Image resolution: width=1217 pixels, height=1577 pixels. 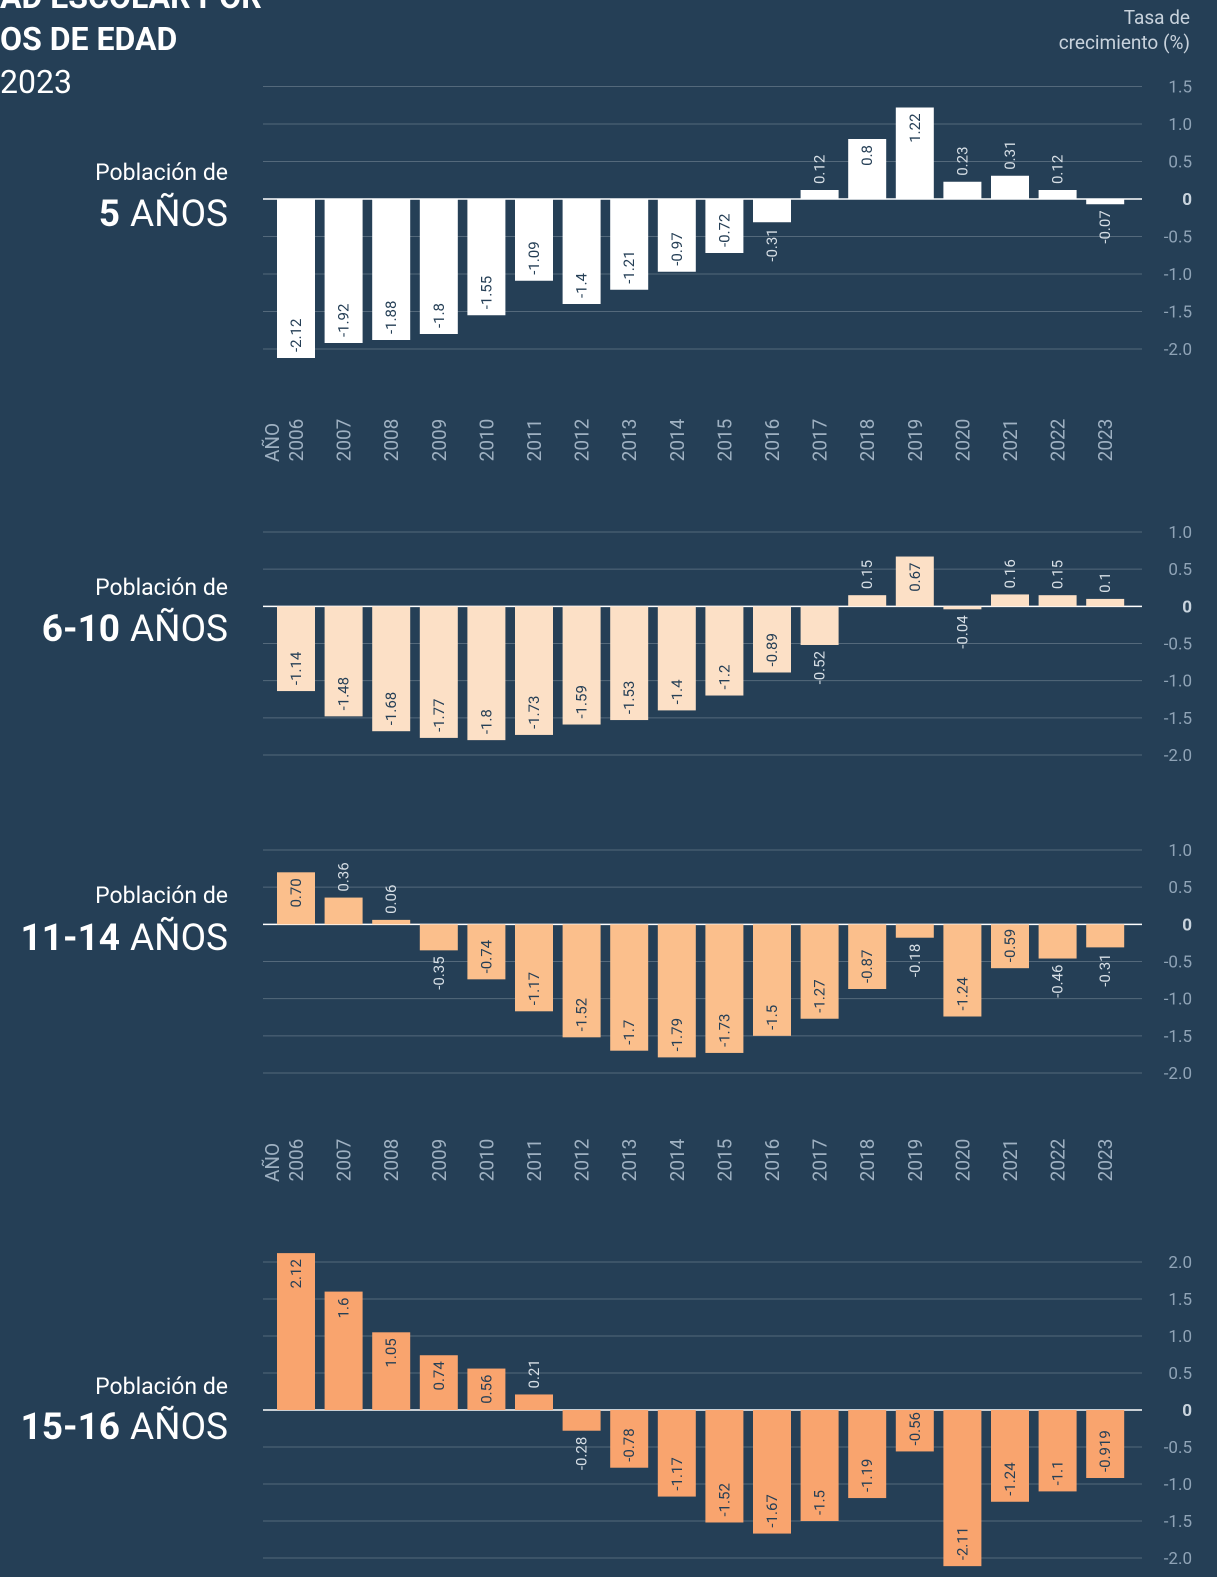 I want to click on value-label: 0.21, so click(x=534, y=1373).